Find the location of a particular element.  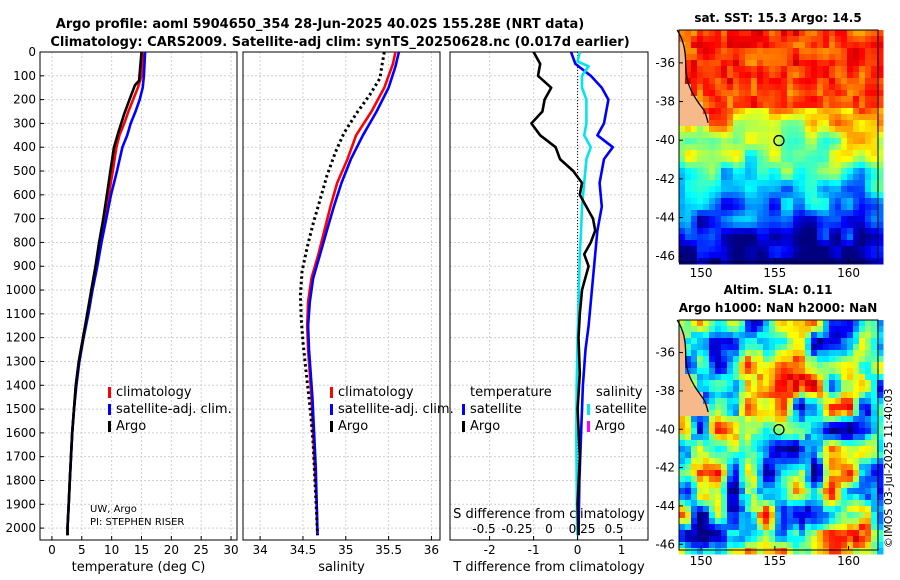

series-line-temperature-satellite is located at coordinates (592, 293).